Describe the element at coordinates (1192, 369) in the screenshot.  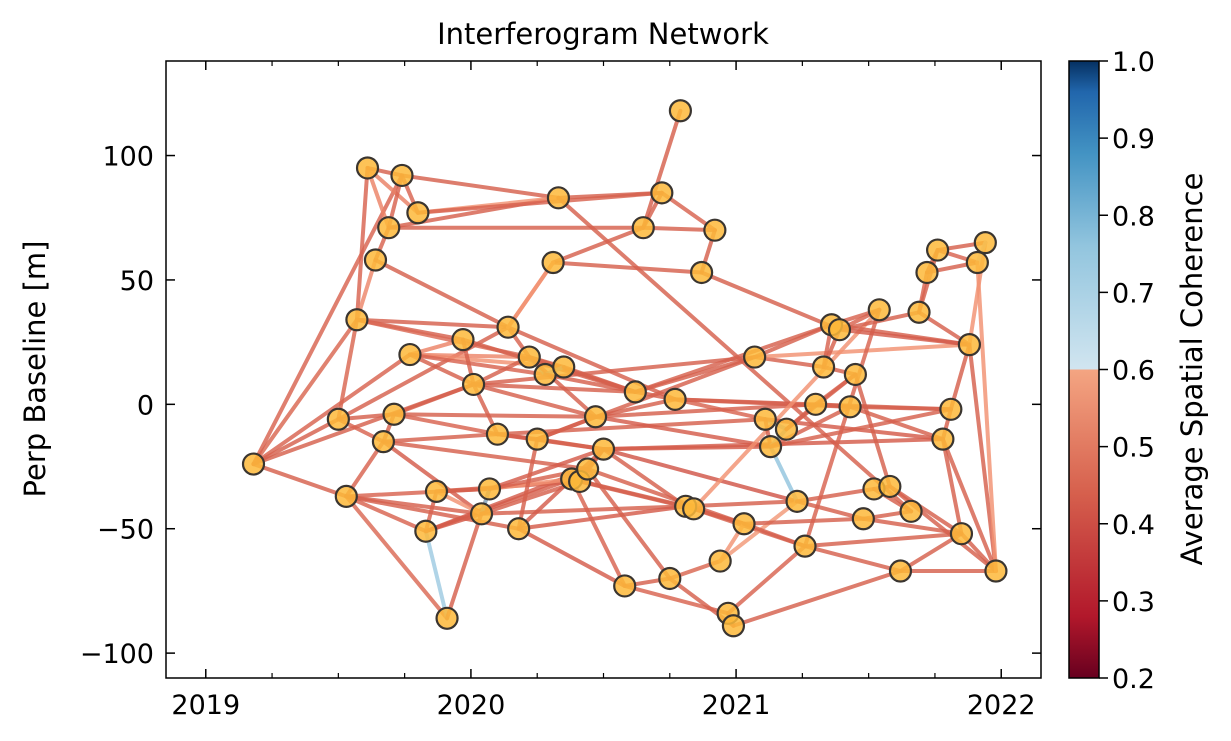
I see `colorbar-label: Average Spatial Coherence` at that location.